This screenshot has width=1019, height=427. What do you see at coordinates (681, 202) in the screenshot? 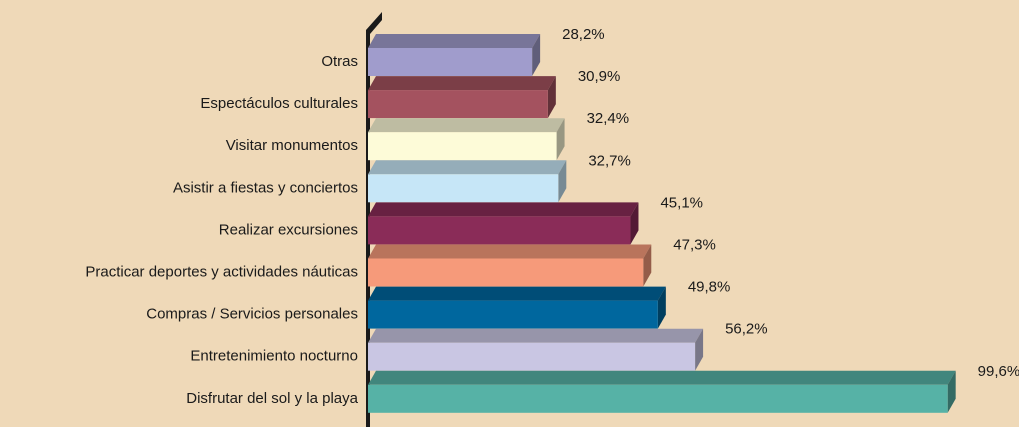
I see `value-label: 45,1%` at bounding box center [681, 202].